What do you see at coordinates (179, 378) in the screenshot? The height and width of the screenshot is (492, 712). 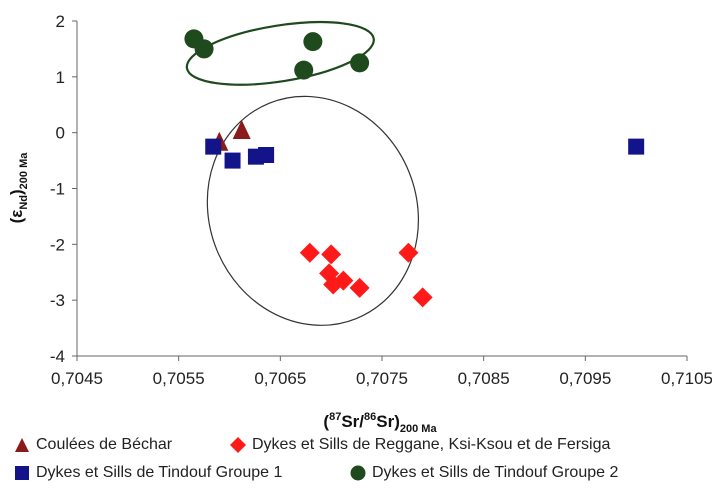 I see `x-tick-label: 0,7055` at bounding box center [179, 378].